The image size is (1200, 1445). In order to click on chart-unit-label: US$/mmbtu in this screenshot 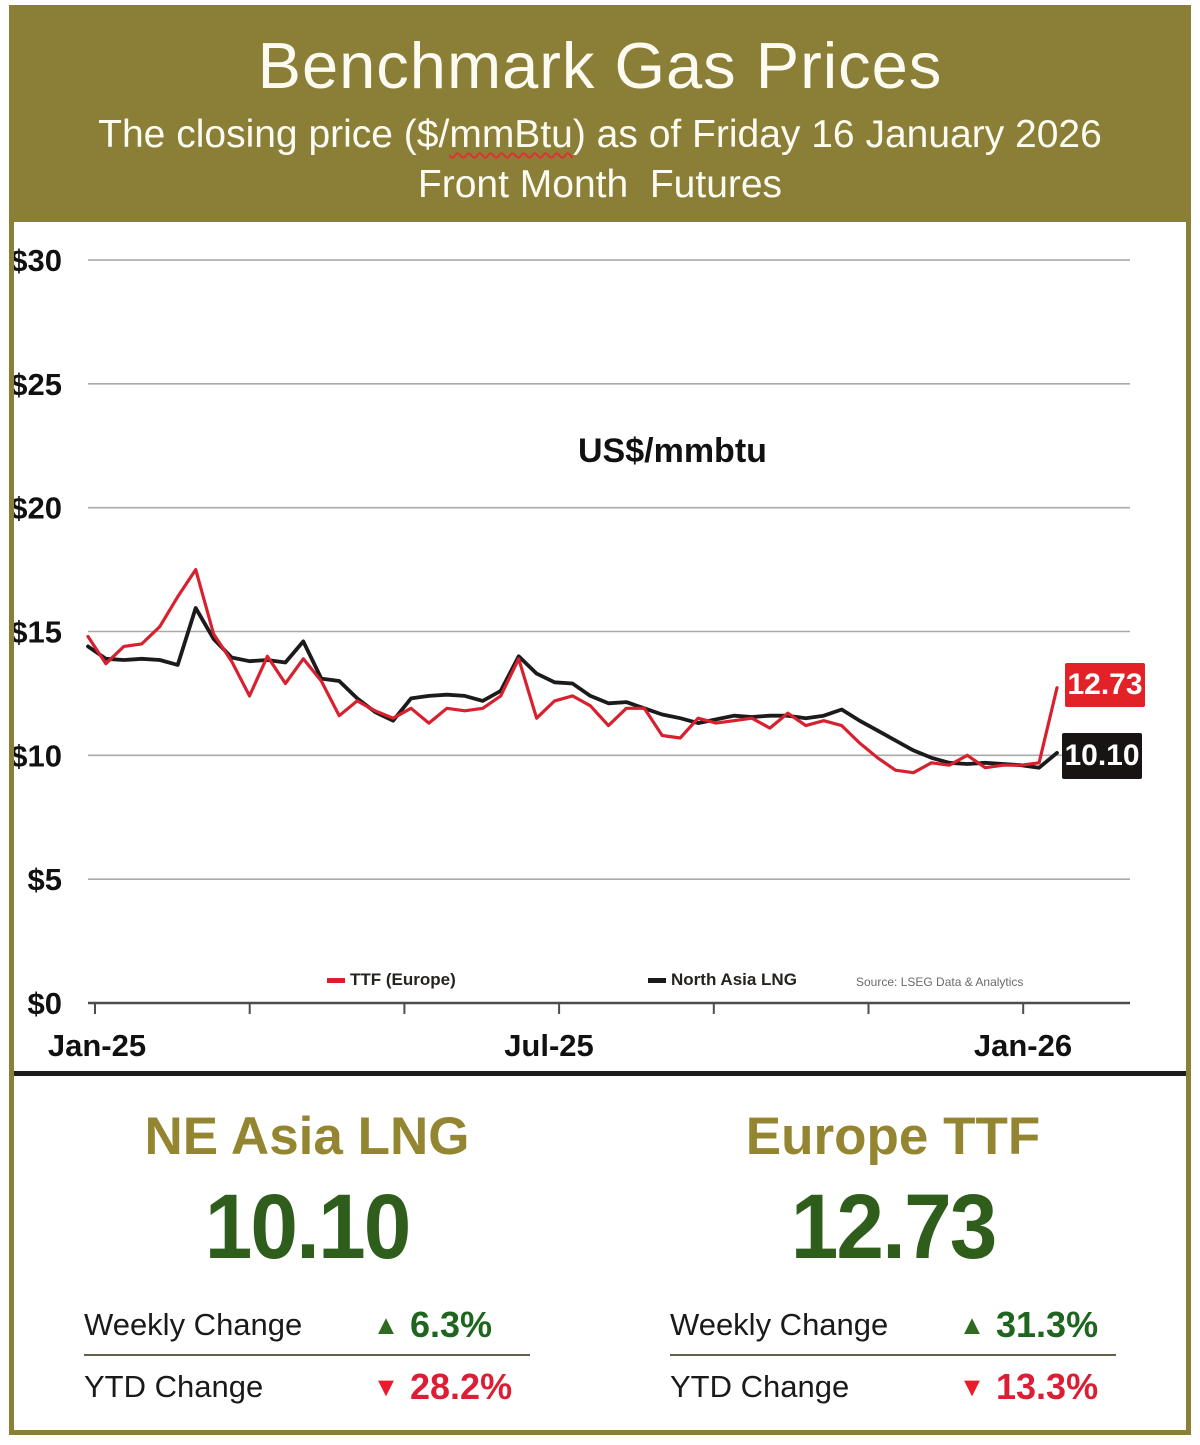, I will do `click(672, 451)`.